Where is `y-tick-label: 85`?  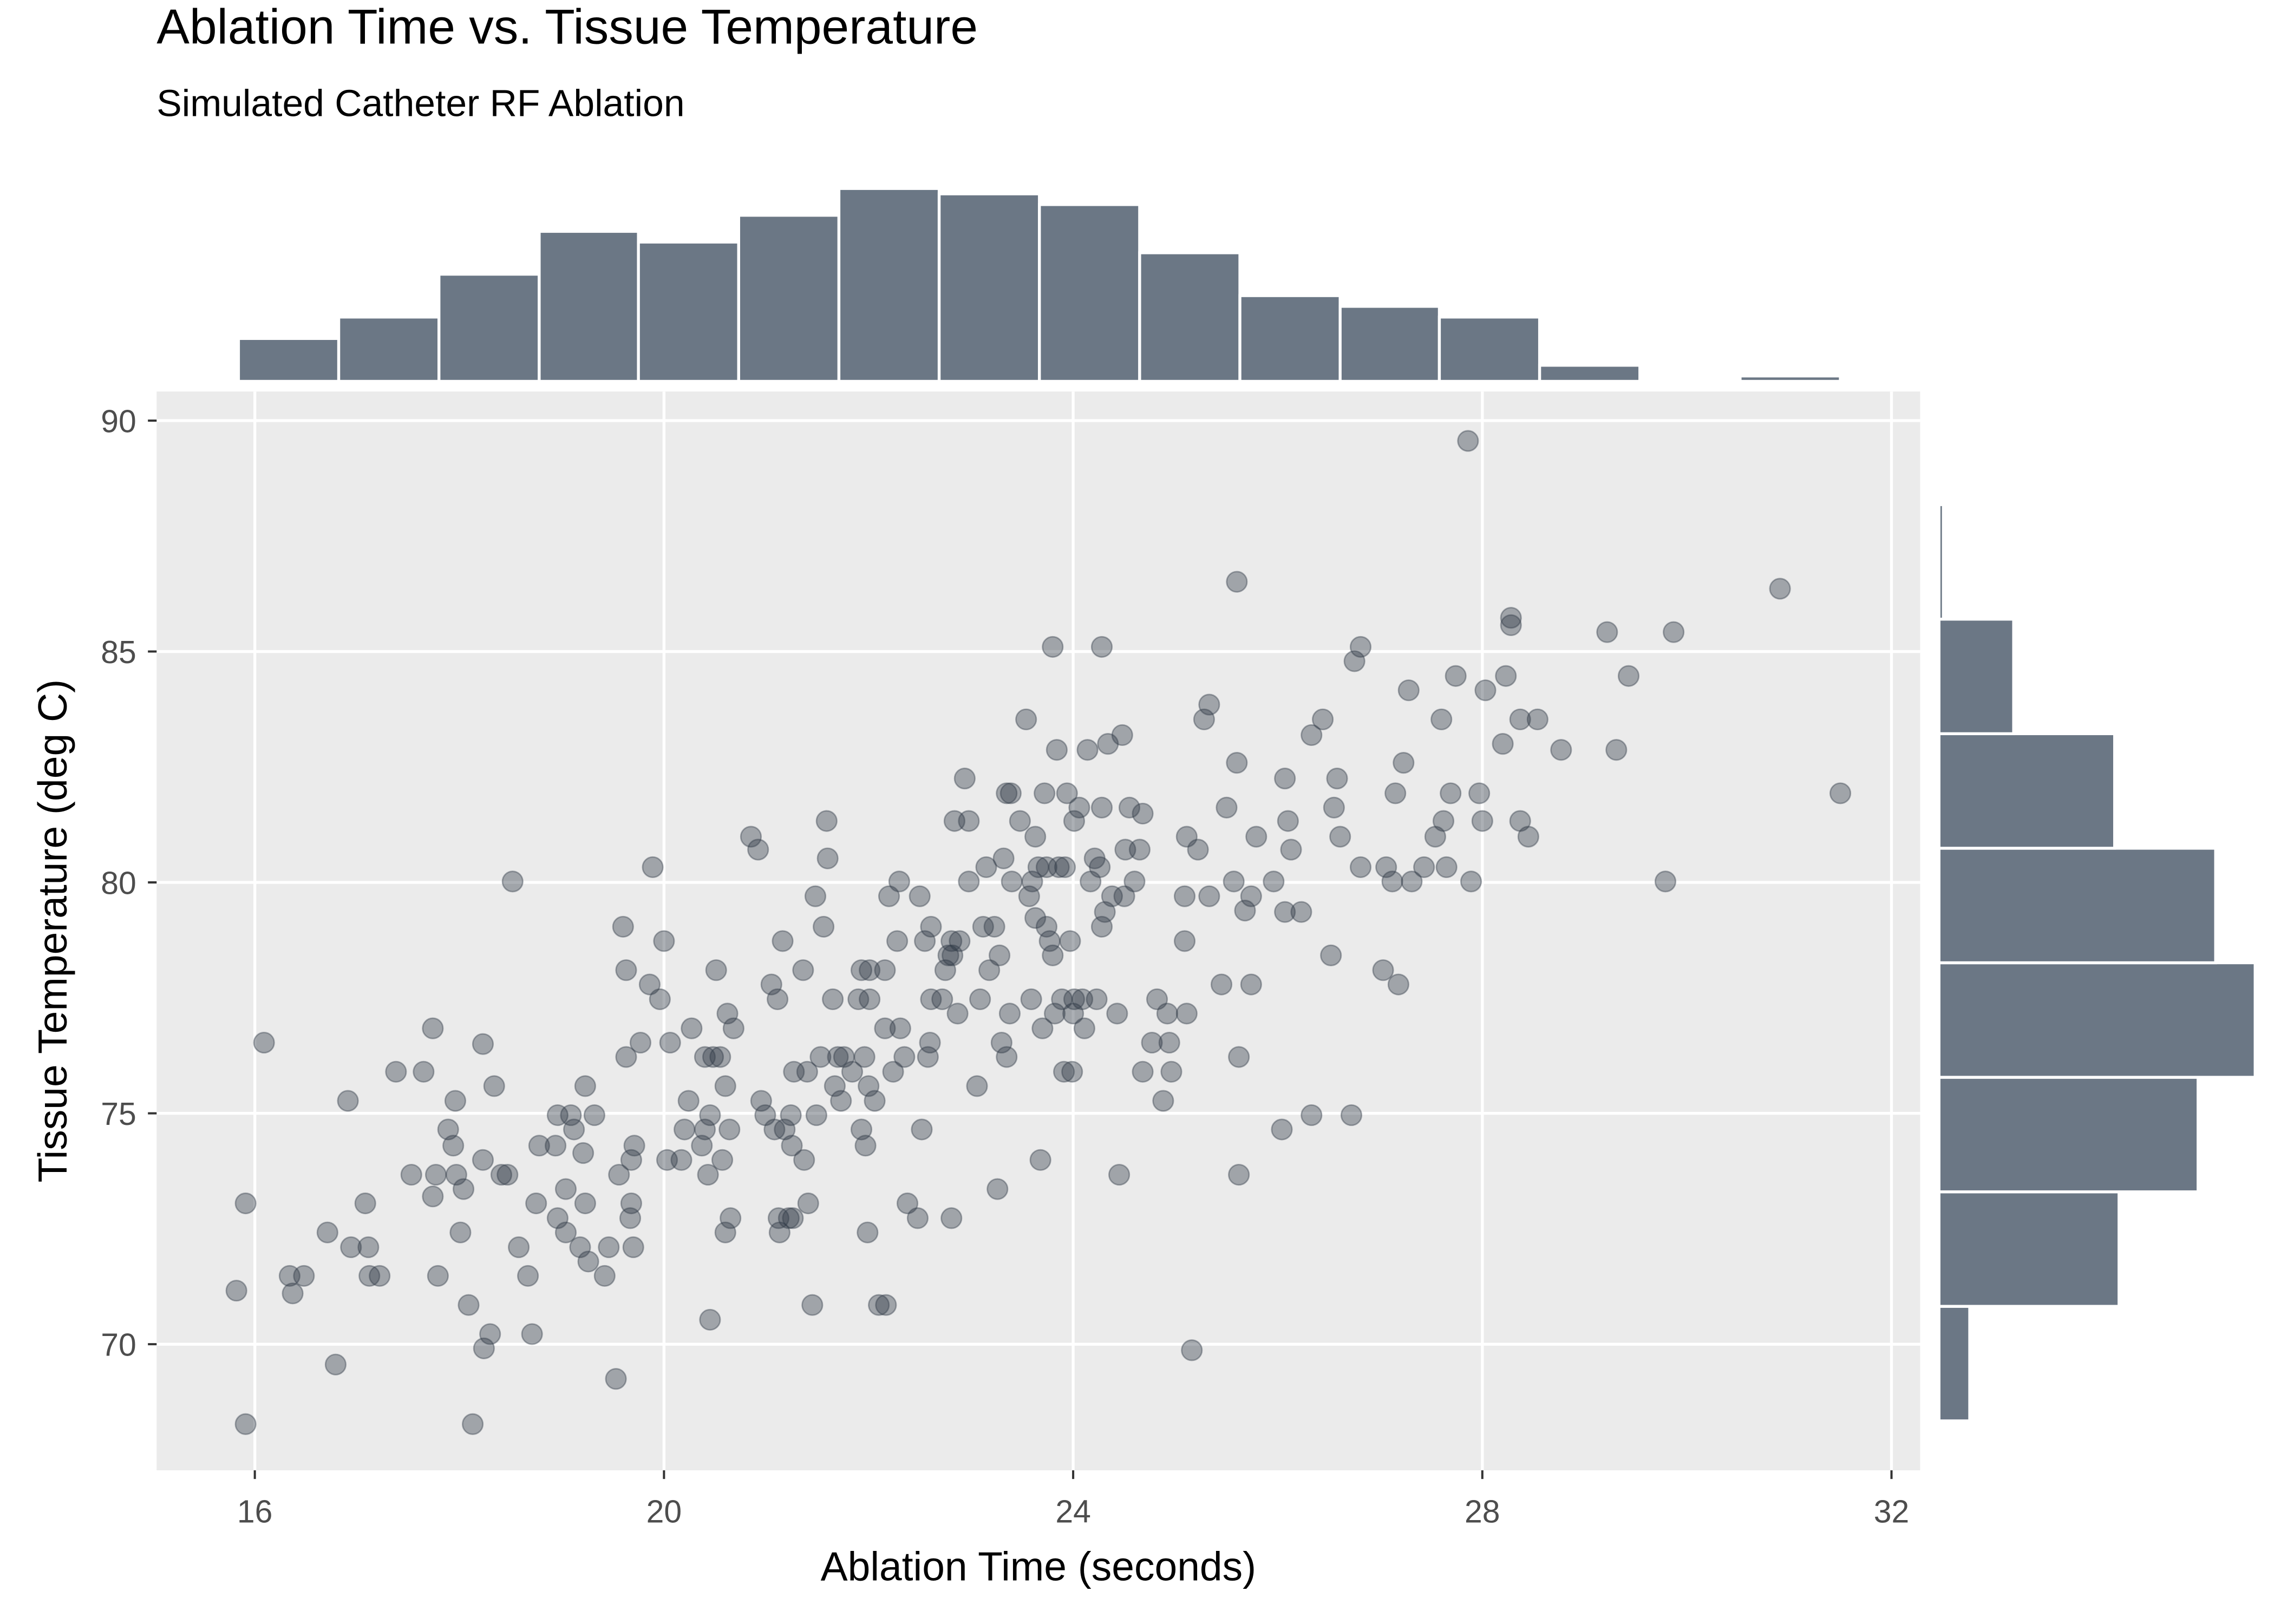
y-tick-label: 85 is located at coordinates (119, 652).